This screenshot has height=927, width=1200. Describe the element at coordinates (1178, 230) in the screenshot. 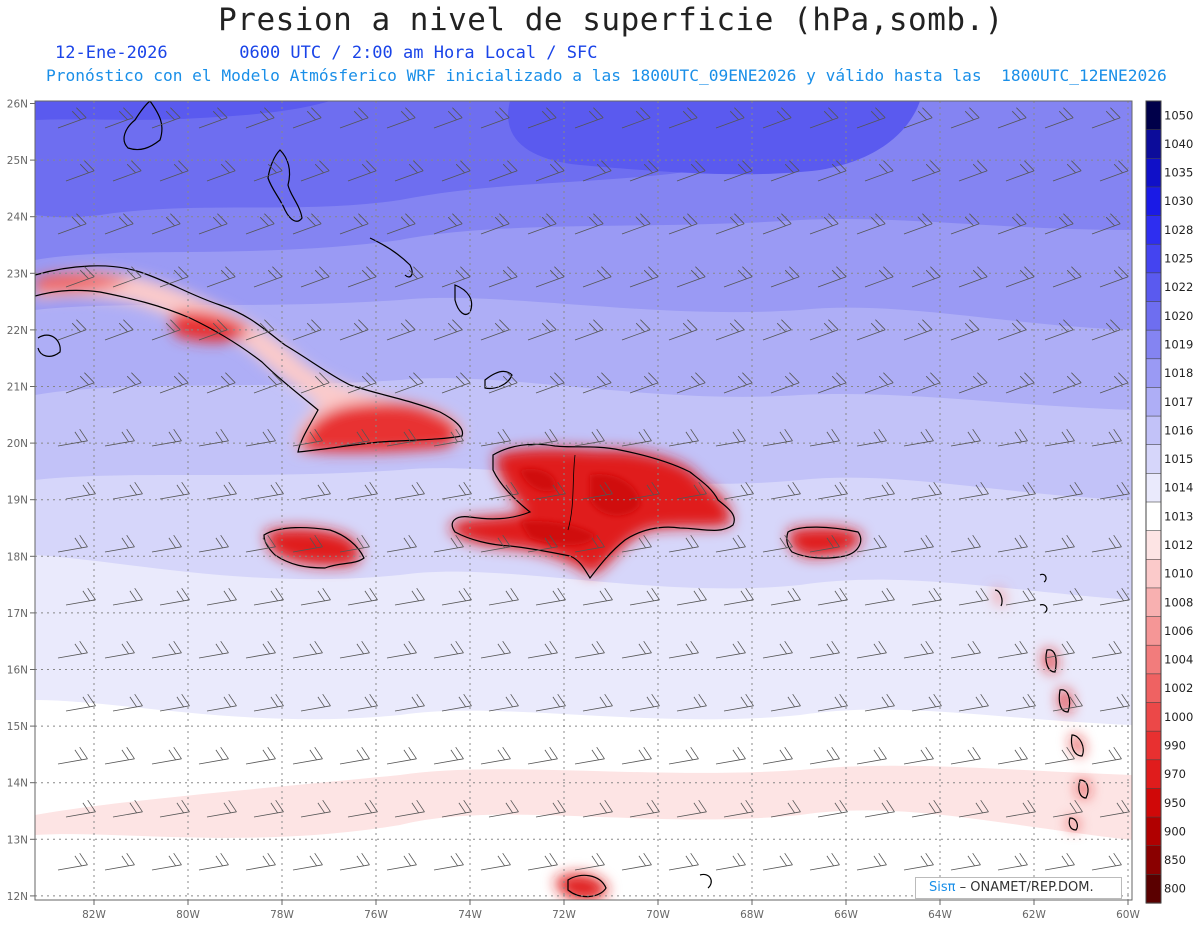

I see `colorbar-label: 1028` at that location.